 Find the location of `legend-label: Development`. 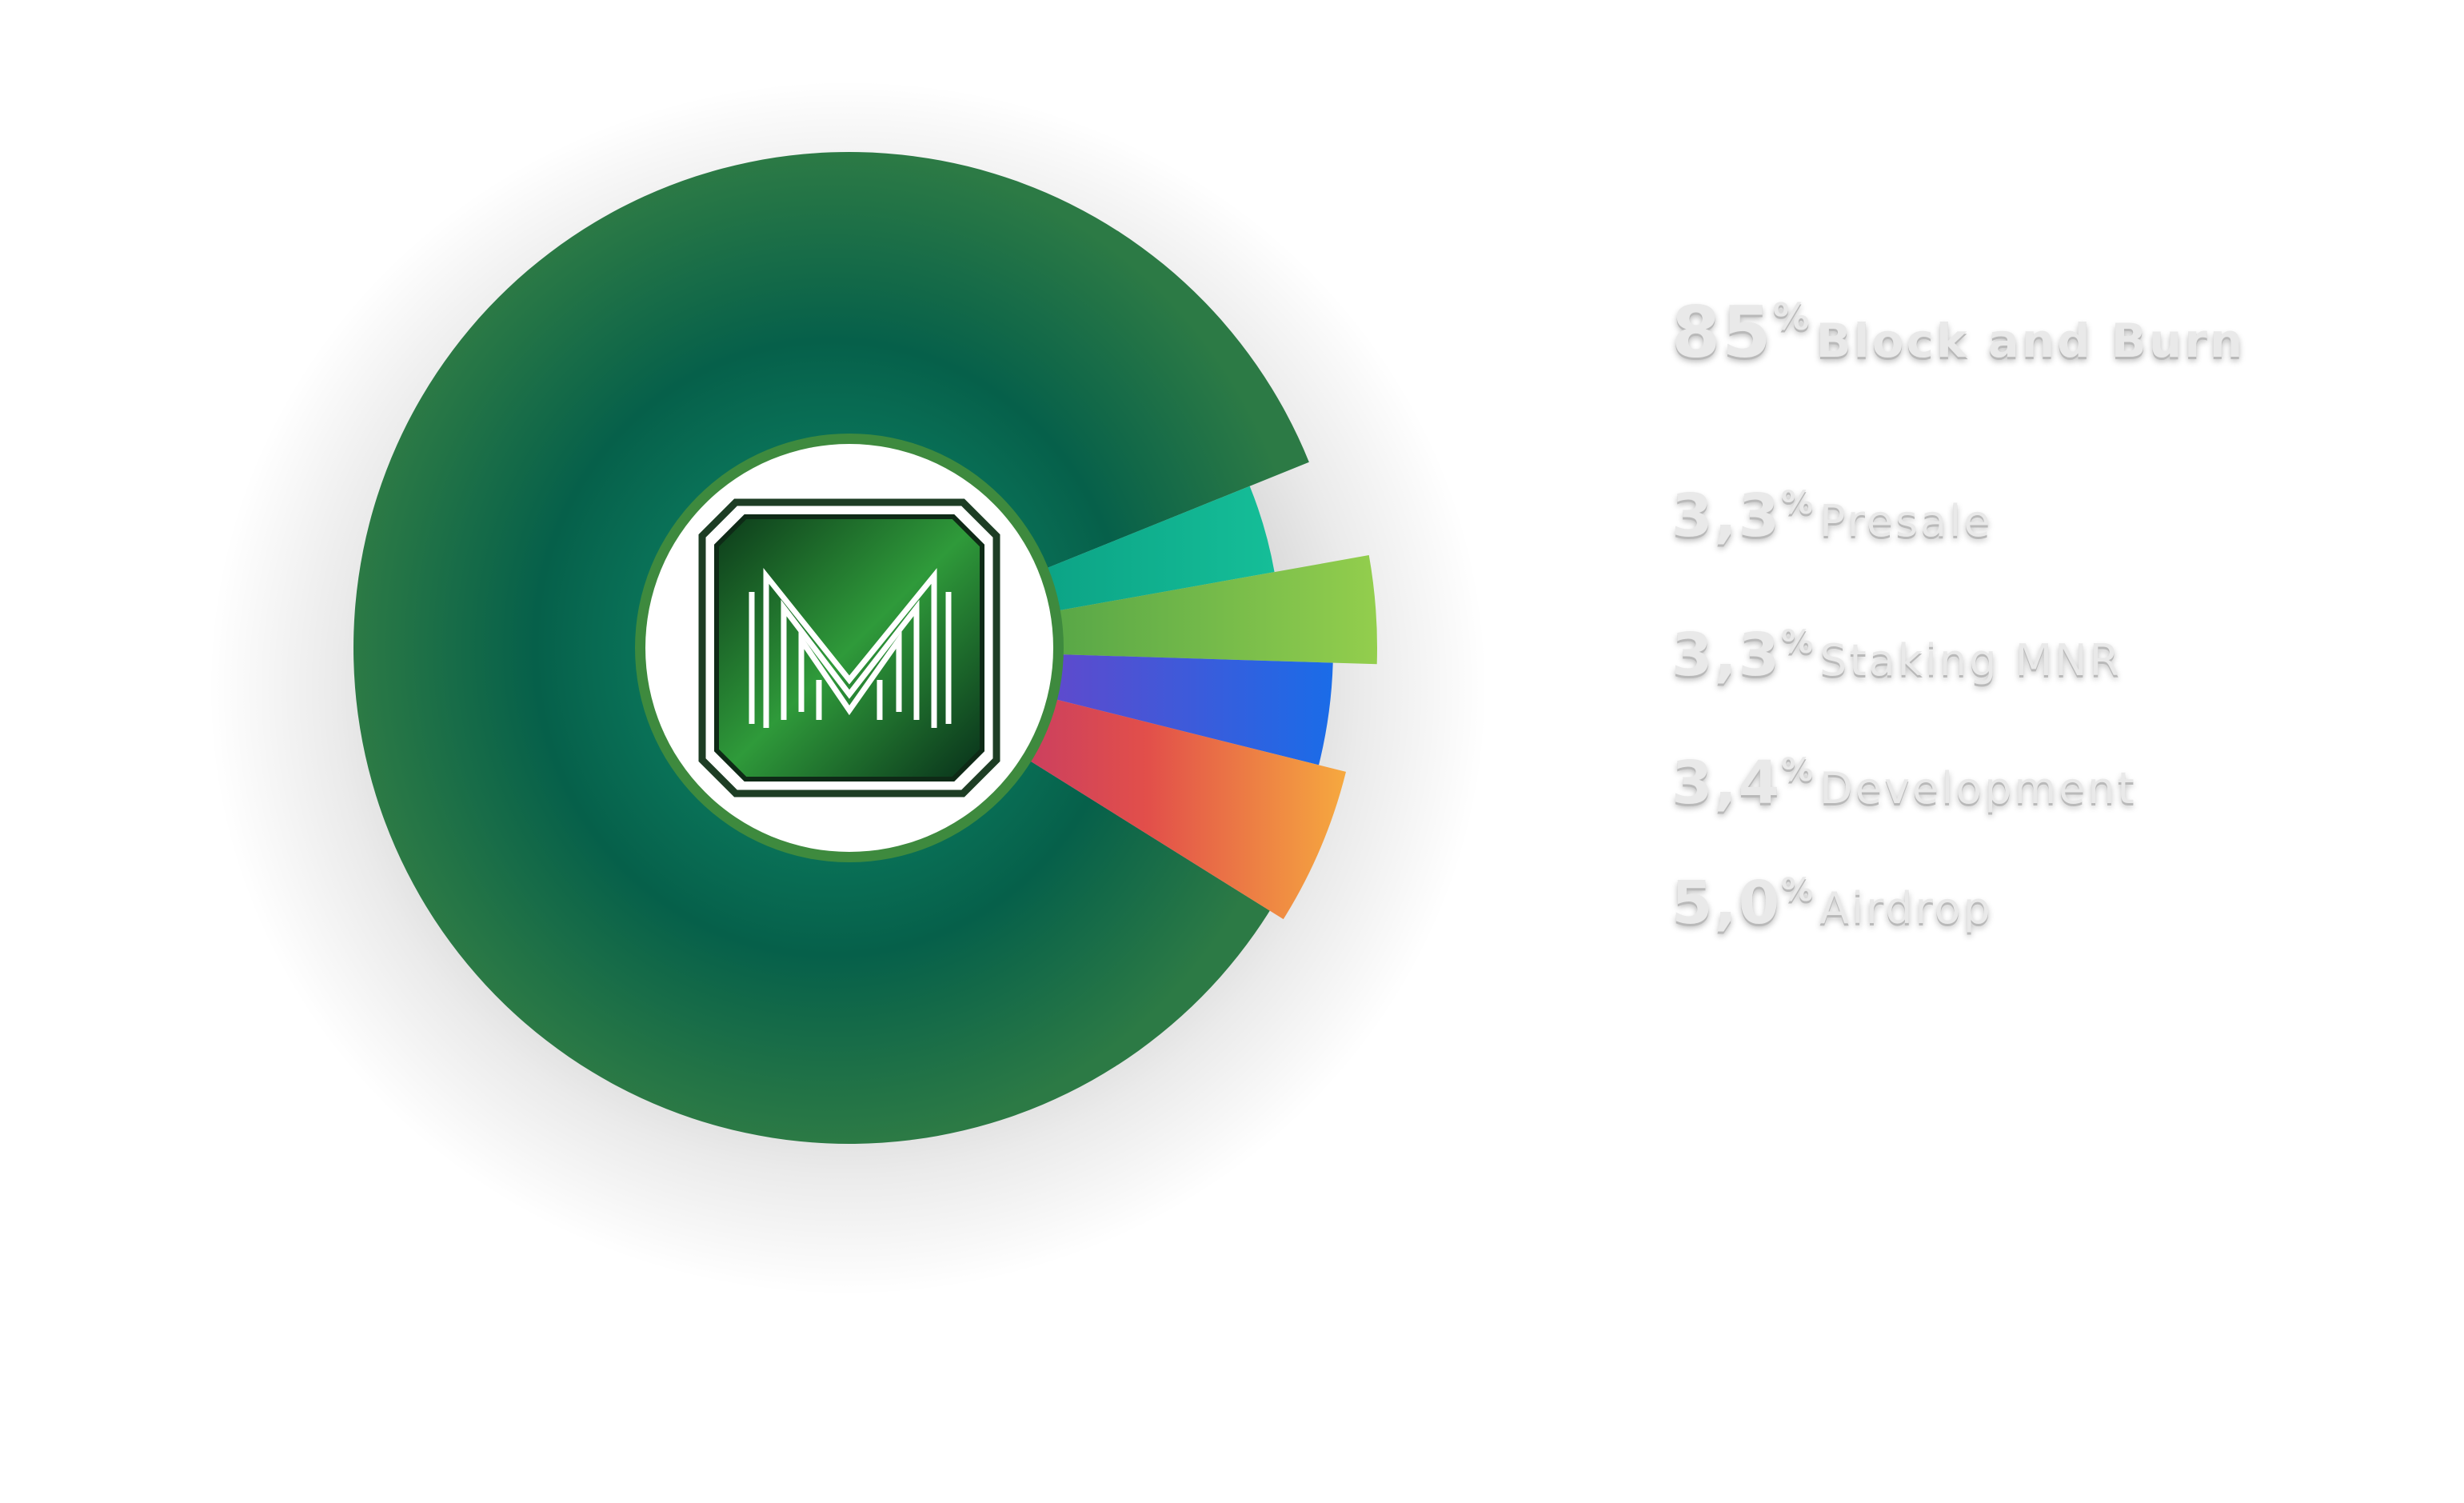

legend-label: Development is located at coordinates (1978, 788).